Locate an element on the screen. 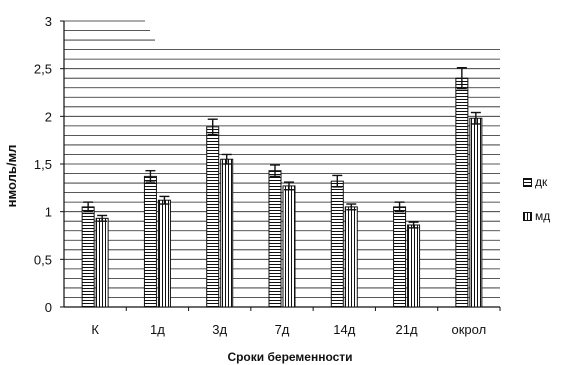 The image size is (561, 365). y-tick-label: 3 is located at coordinates (48, 21).